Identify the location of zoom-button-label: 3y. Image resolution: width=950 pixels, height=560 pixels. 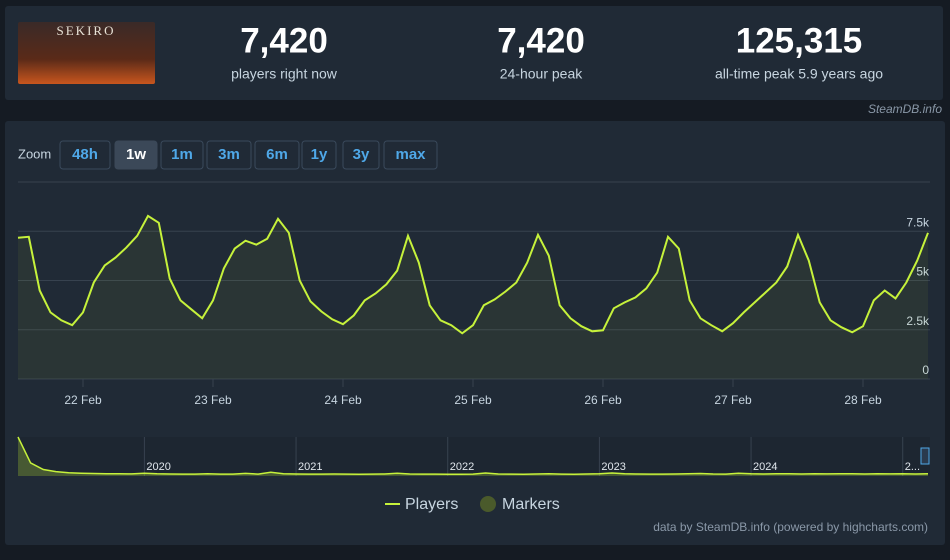
(361, 154).